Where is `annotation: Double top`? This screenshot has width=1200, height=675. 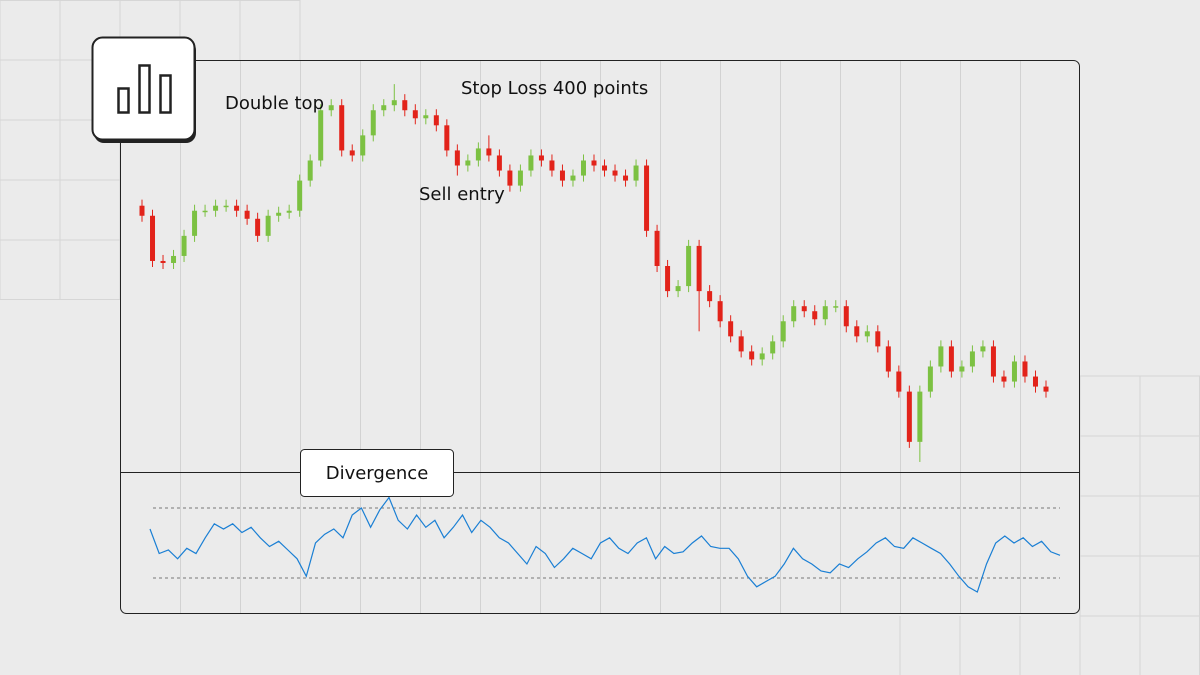 annotation: Double top is located at coordinates (274, 103).